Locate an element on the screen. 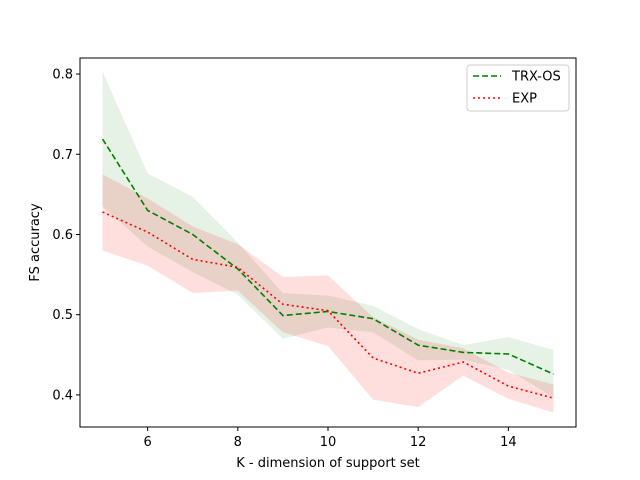 This screenshot has width=640, height=480. y-tick-label: 0.8 is located at coordinates (62, 75).